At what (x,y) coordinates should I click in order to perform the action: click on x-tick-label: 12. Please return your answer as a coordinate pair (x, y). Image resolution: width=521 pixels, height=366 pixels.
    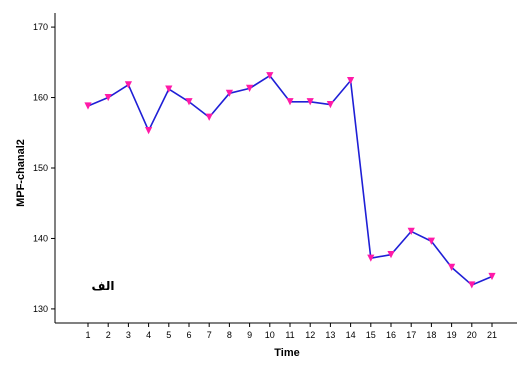
    Looking at the image, I should click on (310, 335).